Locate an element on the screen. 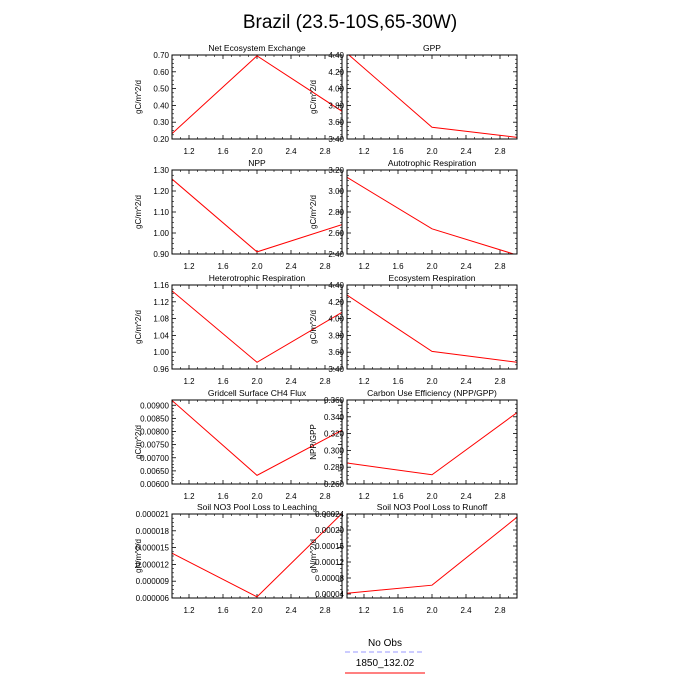 The height and width of the screenshot is (700, 700). panel-title: Soil NO3 Pool Loss to Leaching is located at coordinates (257, 507).